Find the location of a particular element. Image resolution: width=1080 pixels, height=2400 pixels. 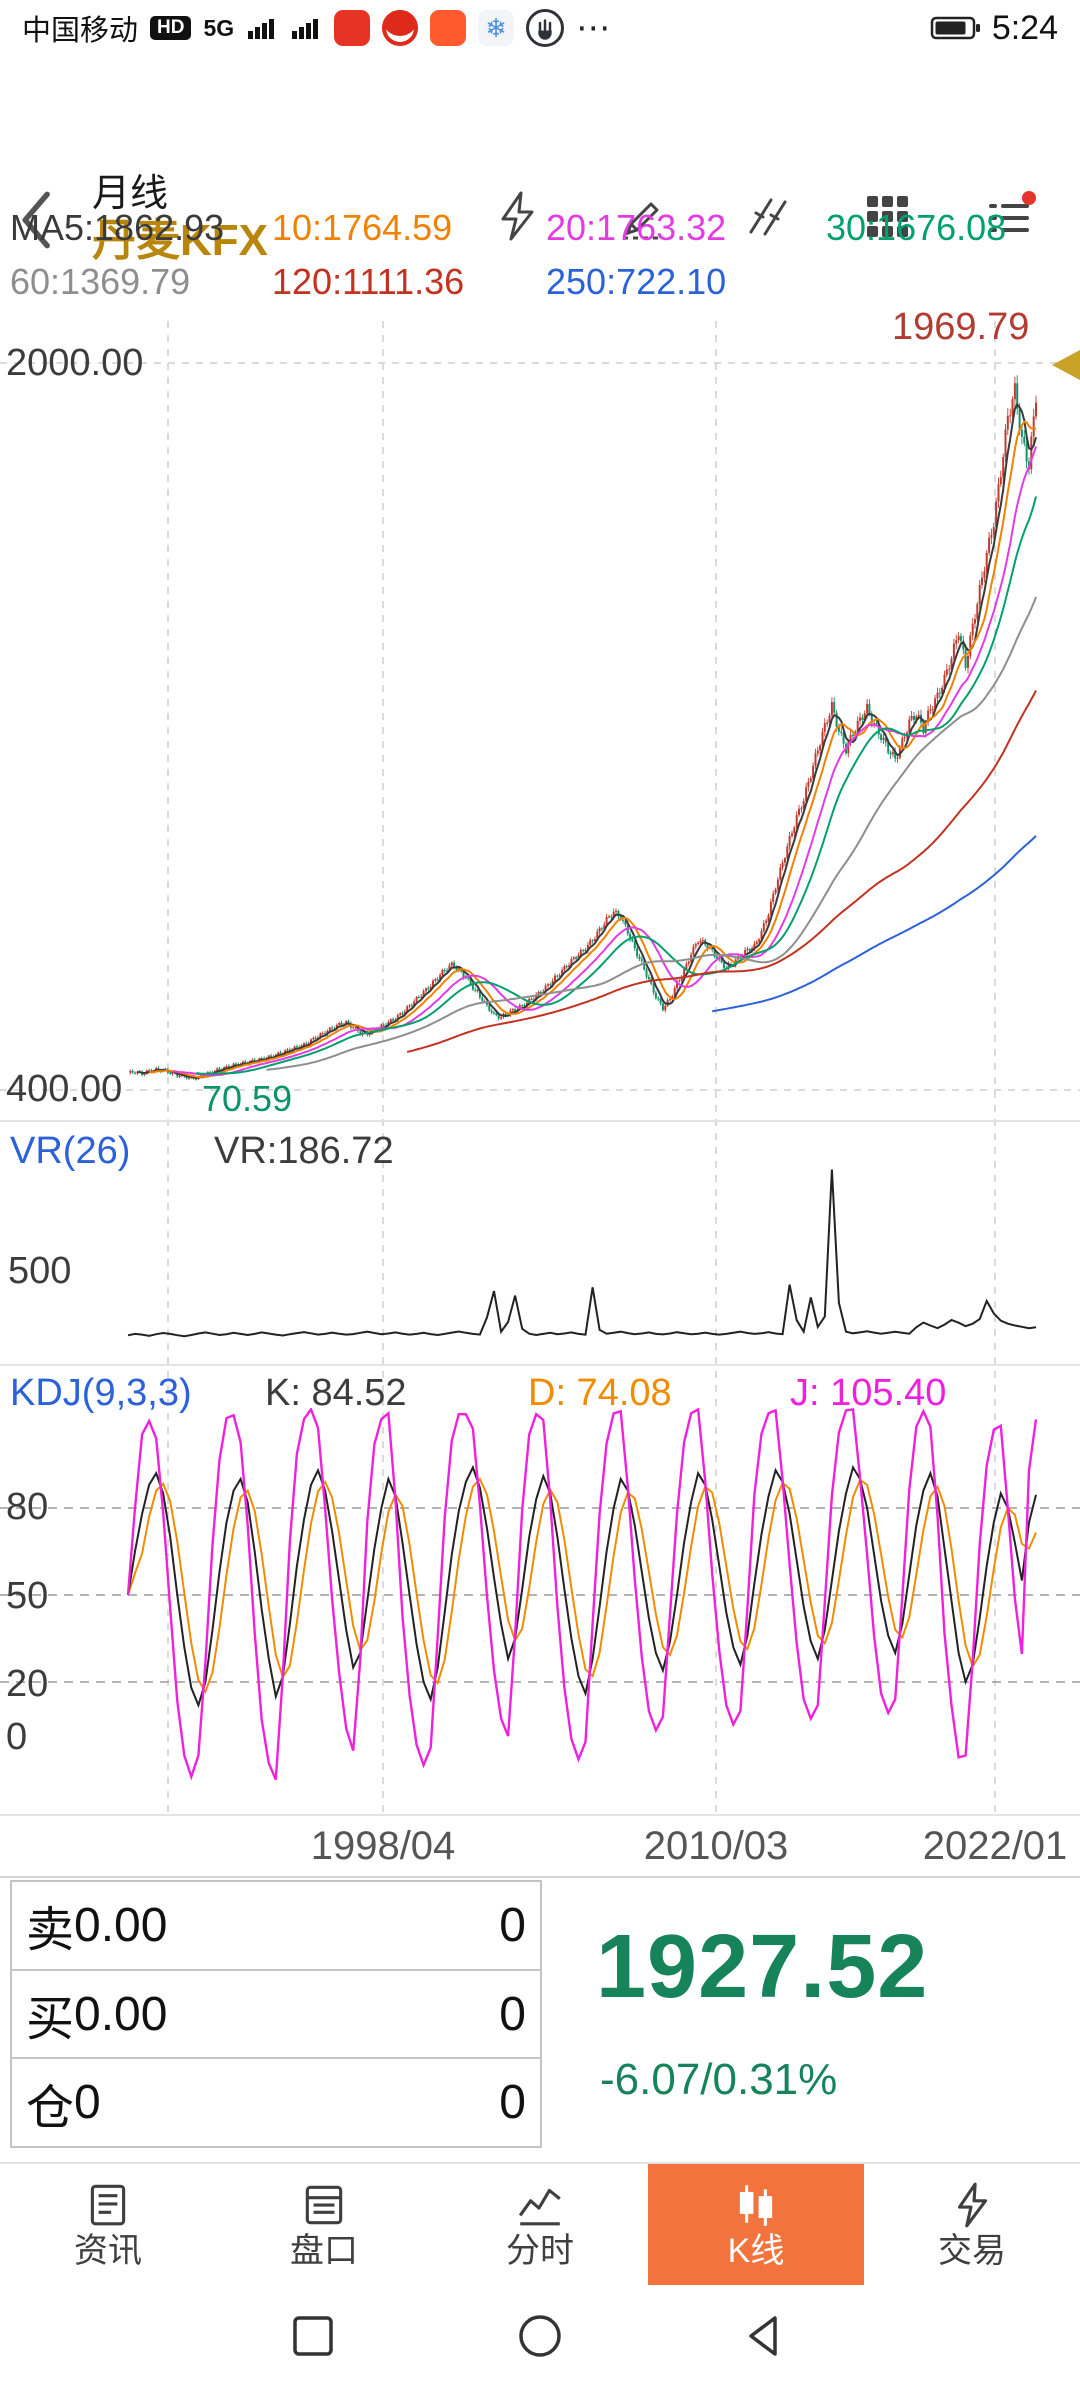

draw-tool-button is located at coordinates (643, 216).